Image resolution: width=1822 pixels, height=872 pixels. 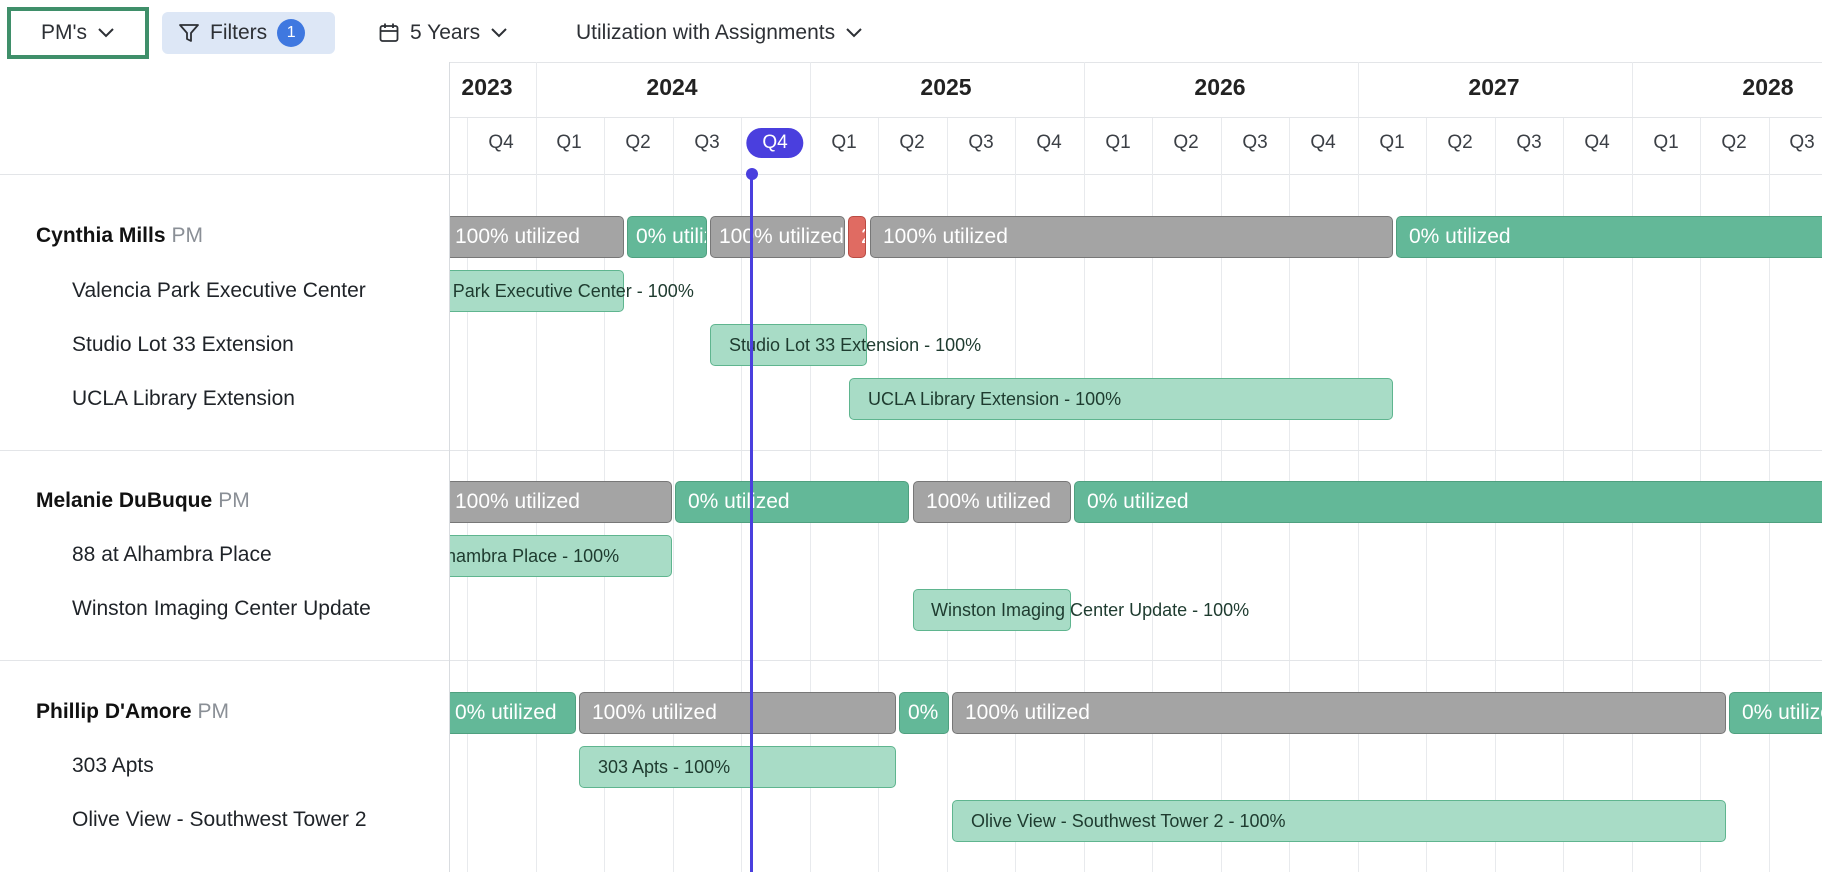 What do you see at coordinates (995, 399) in the screenshot?
I see `assignment-label: UCLA Library Extension - 100%` at bounding box center [995, 399].